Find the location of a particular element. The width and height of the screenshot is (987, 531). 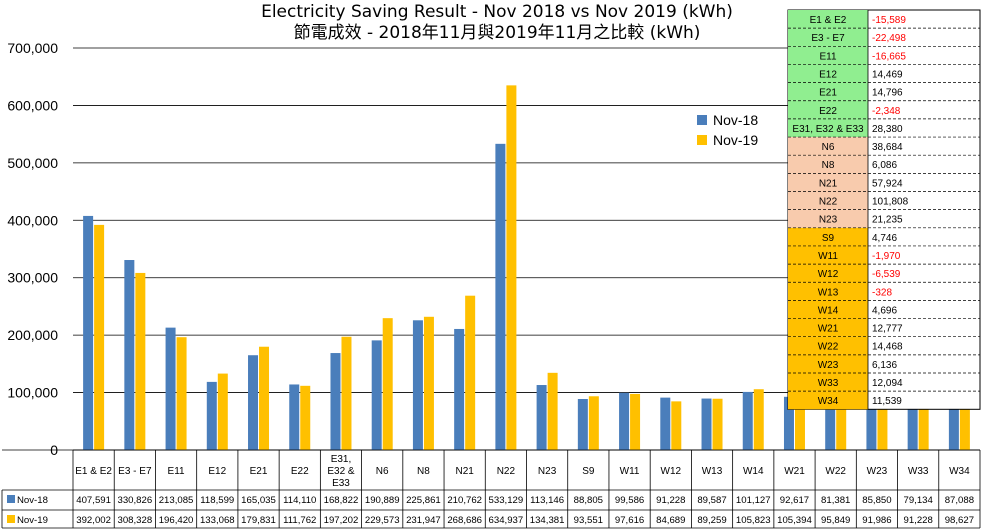

savings-value: 38,684 is located at coordinates (887, 147).